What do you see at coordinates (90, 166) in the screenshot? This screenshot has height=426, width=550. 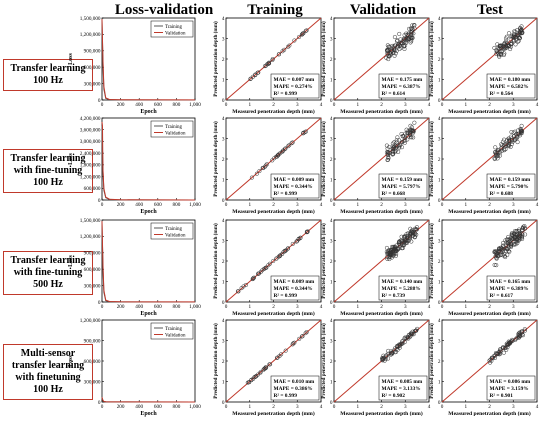 I see `y-tick-label: 1,800,000` at bounding box center [90, 166].